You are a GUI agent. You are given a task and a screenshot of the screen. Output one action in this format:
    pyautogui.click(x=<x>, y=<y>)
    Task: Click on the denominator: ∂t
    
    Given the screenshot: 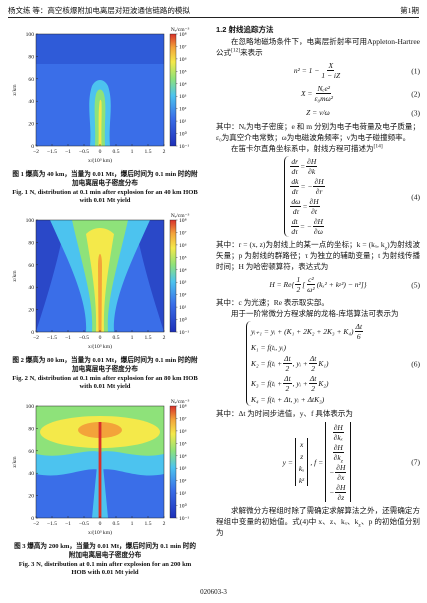 What is the action you would take?
    pyautogui.click(x=314, y=211)
    